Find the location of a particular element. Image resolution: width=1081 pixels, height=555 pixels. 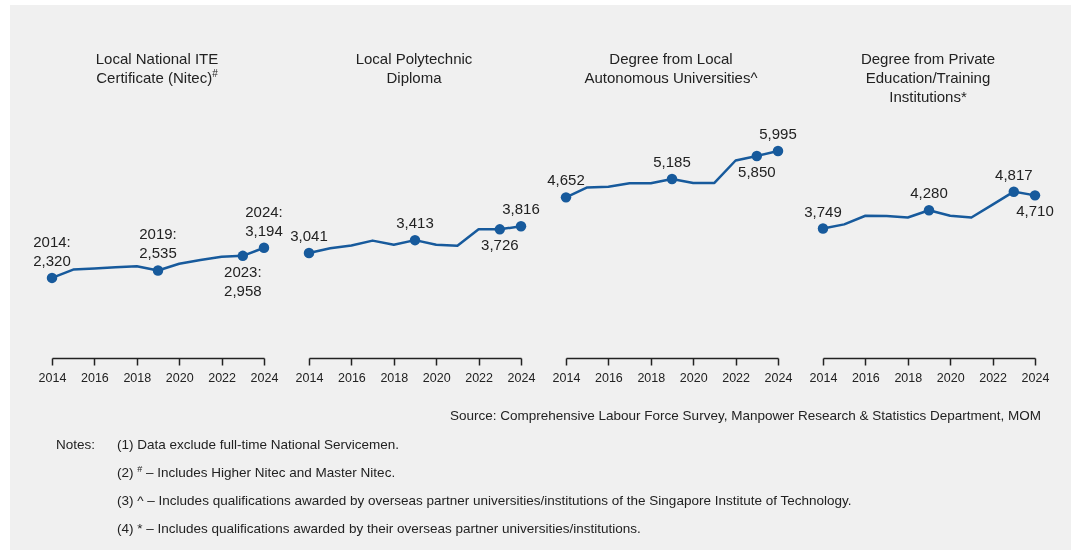

data-label: 2019: 2,535 is located at coordinates (158, 243).